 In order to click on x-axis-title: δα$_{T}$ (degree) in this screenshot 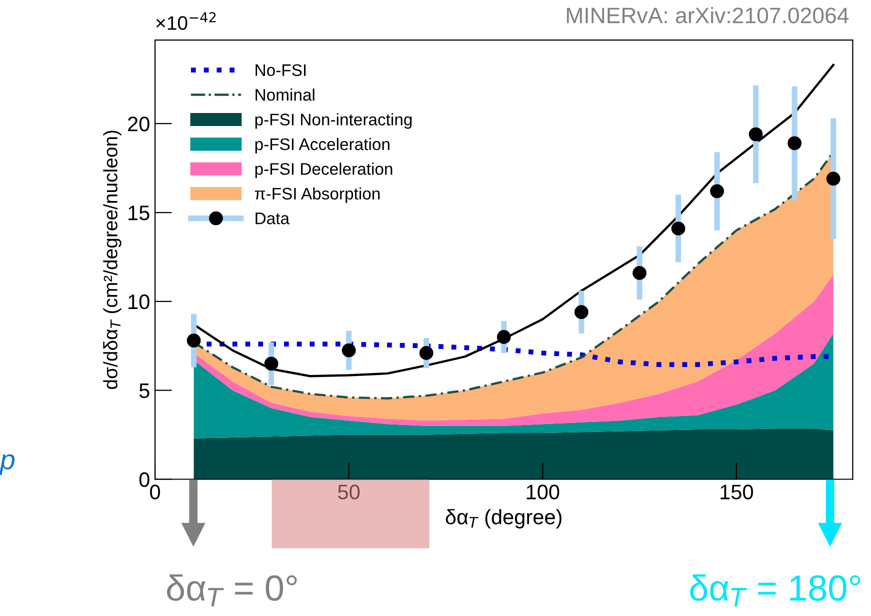, I will do `click(504, 519)`.